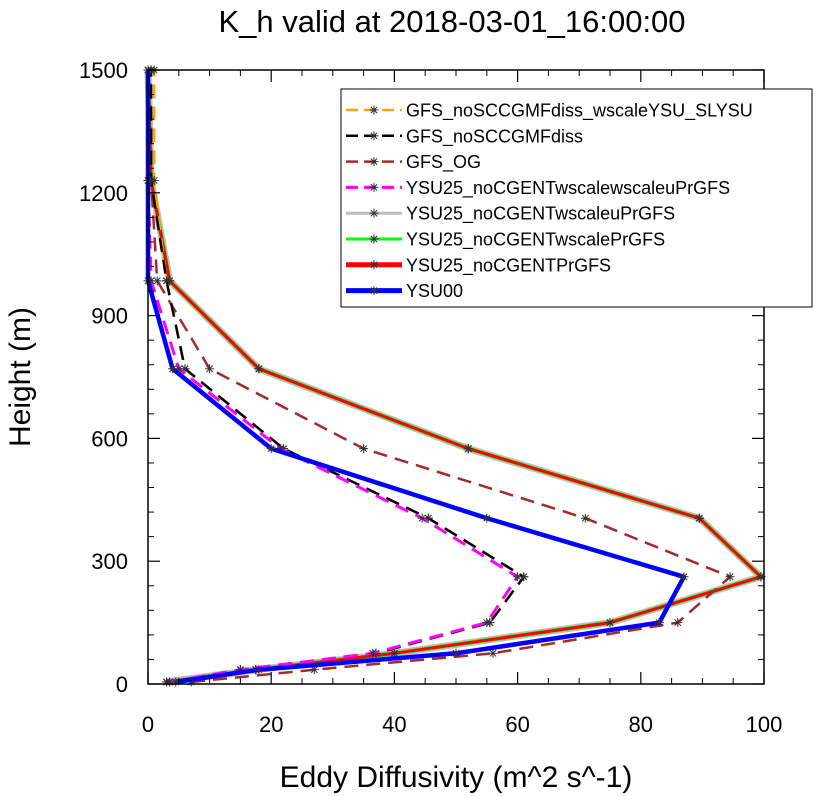  Describe the element at coordinates (443, 162) in the screenshot. I see `legend-label: GFS_OG` at that location.